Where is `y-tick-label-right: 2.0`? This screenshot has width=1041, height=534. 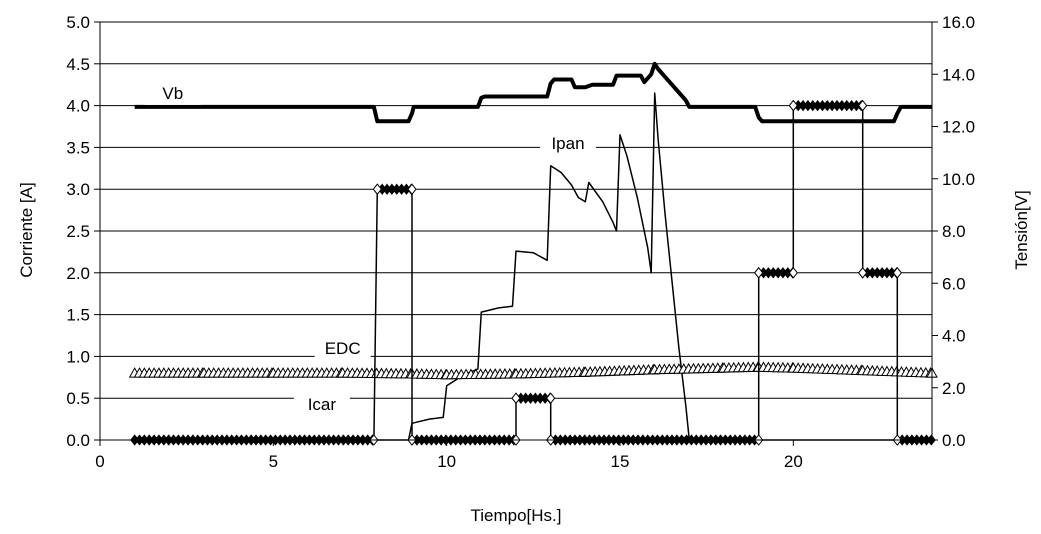
y-tick-label-right: 2.0 is located at coordinates (954, 388).